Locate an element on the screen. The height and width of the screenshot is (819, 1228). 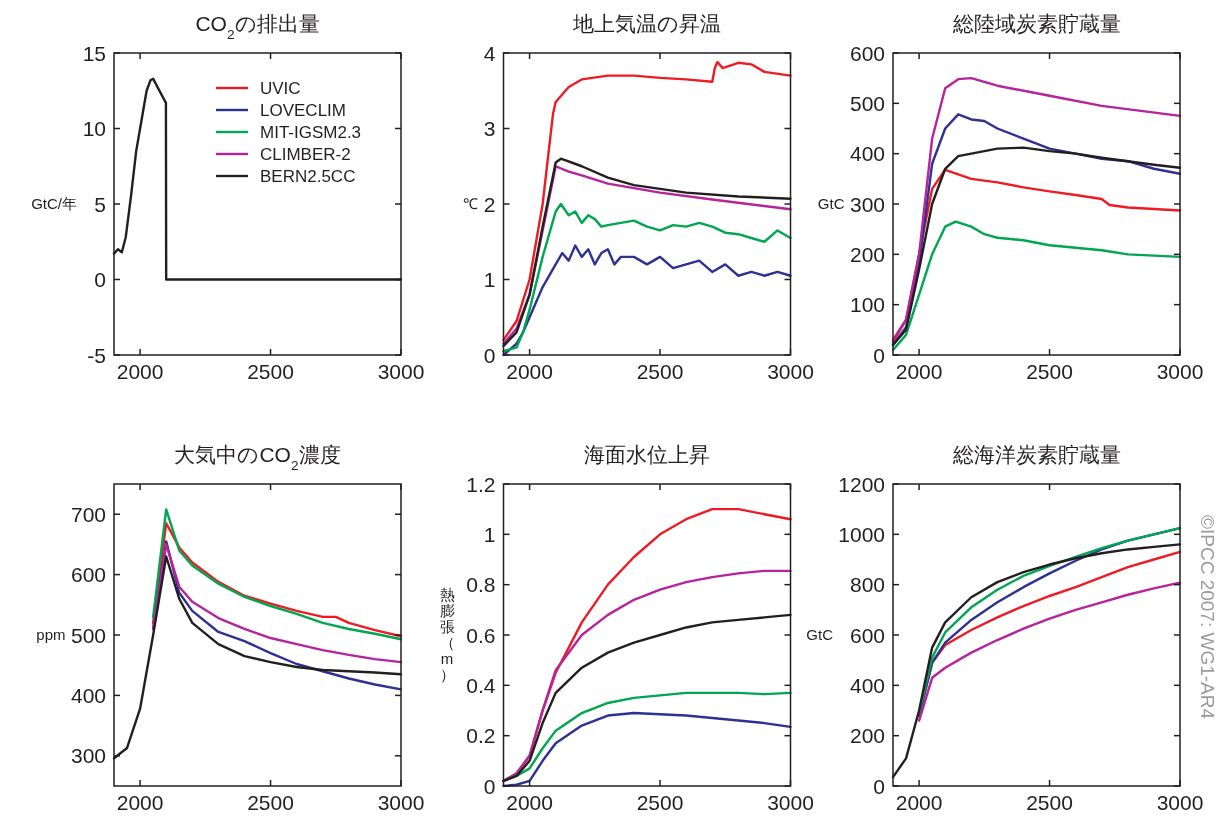
chart-title: 地上気温の昇温 is located at coordinates (646, 23).